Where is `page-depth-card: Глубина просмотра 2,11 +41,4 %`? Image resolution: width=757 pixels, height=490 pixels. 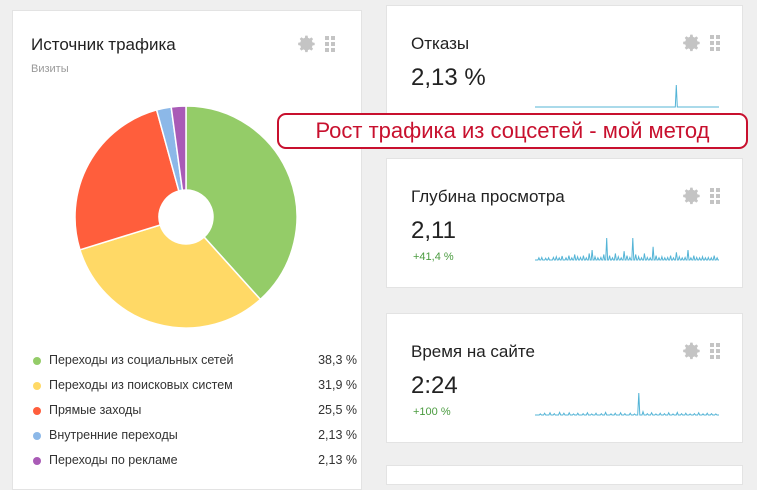
page-depth-card: Глубина просмотра 2,11 +41,4 % is located at coordinates (564, 223).